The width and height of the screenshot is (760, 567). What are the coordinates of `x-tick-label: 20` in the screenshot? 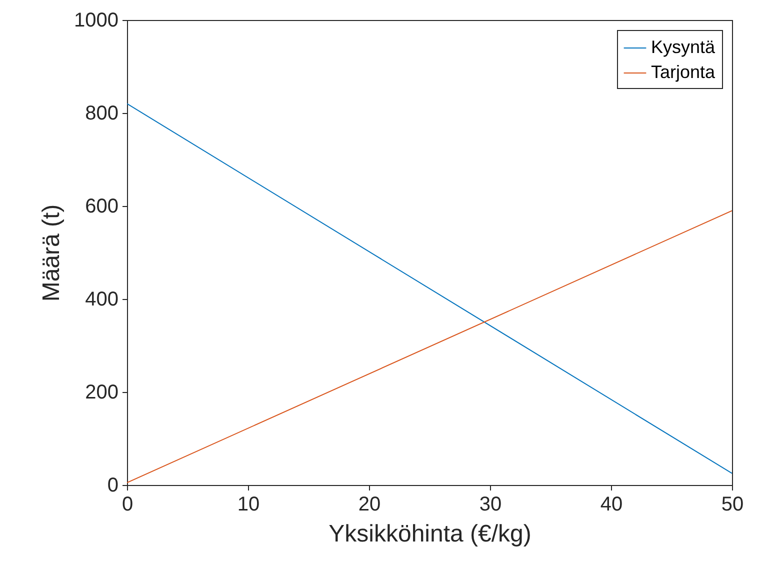 It's located at (369, 505).